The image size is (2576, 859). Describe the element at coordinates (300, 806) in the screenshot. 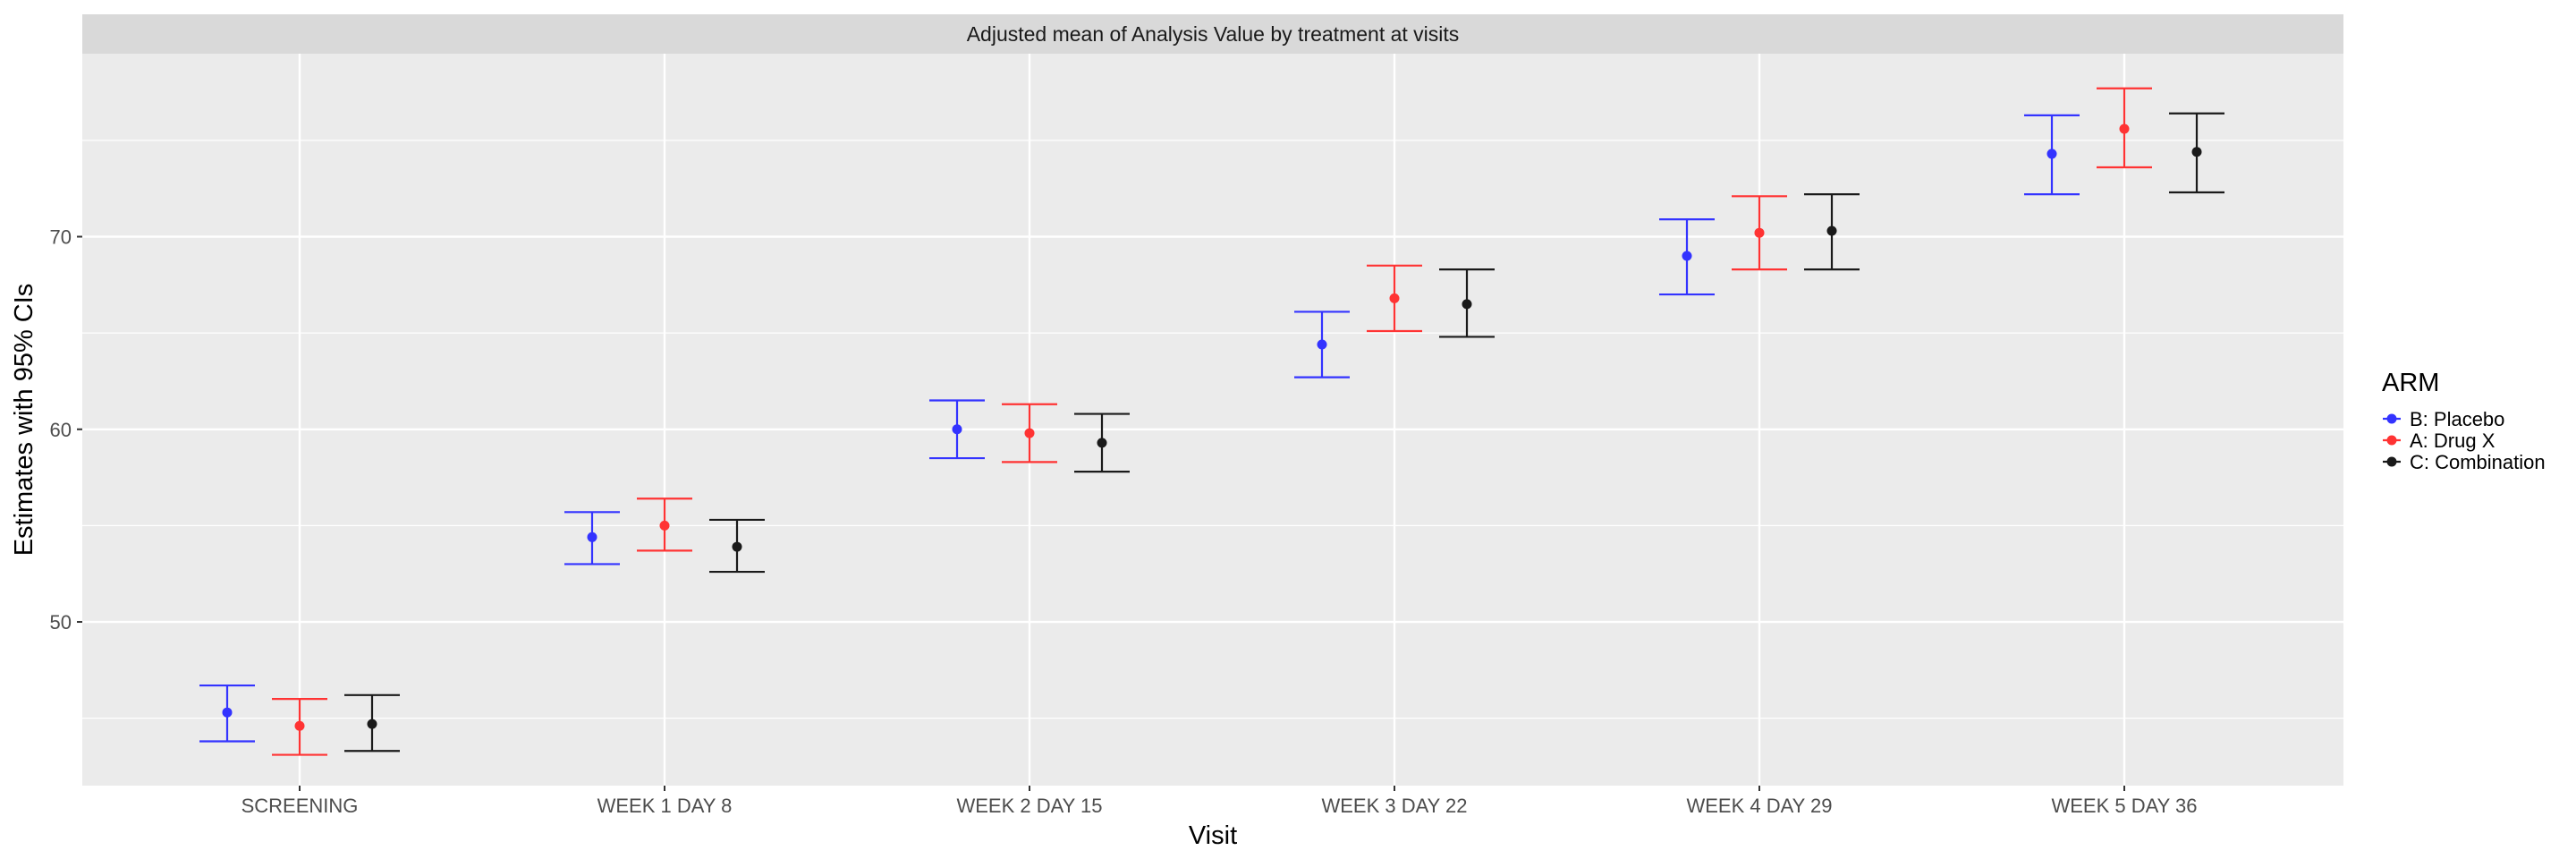

I see `x-tick-label: SCREENING` at that location.